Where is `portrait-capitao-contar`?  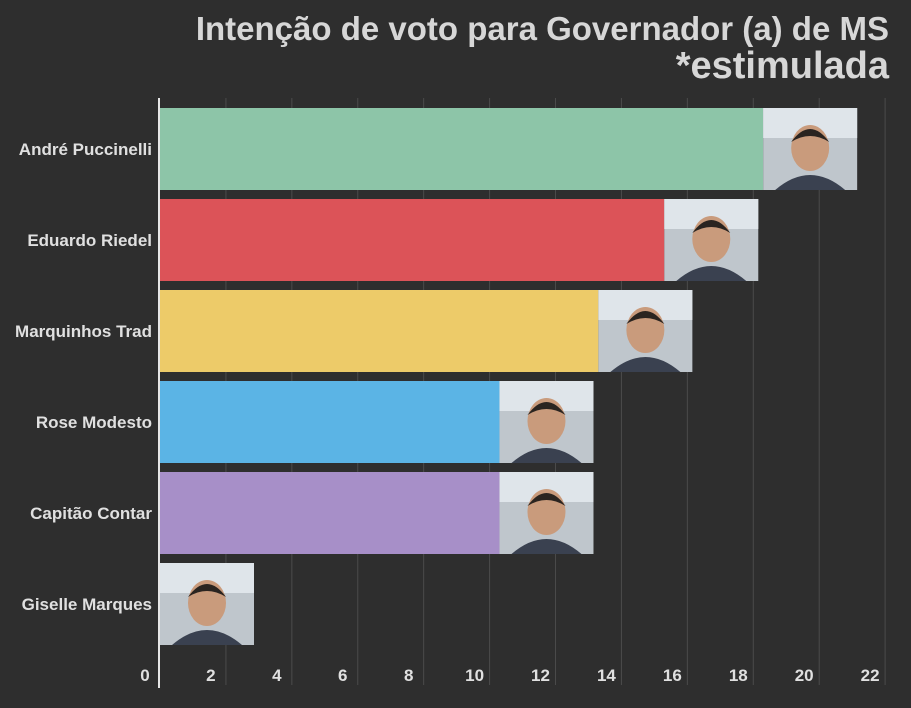 portrait-capitao-contar is located at coordinates (546, 513).